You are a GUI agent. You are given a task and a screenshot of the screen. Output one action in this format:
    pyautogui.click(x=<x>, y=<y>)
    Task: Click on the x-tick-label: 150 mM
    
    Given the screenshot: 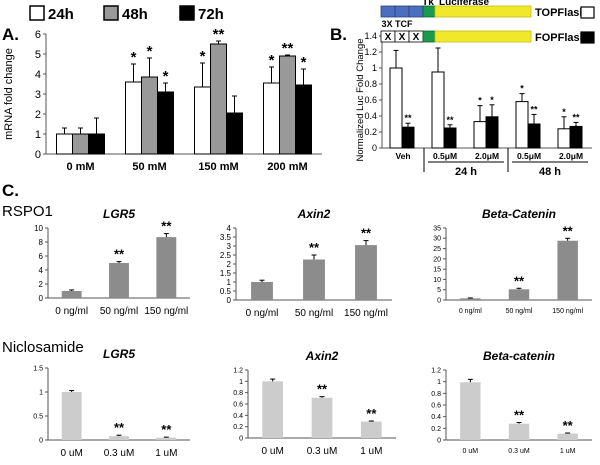 What is the action you would take?
    pyautogui.click(x=218, y=167)
    